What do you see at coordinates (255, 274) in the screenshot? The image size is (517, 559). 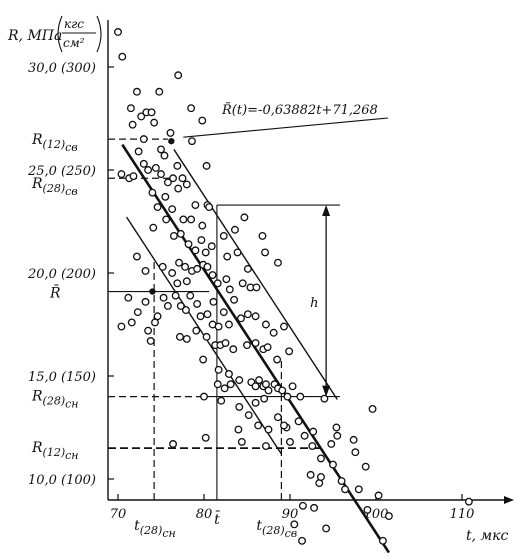 I see `upper-band-line` at bounding box center [255, 274].